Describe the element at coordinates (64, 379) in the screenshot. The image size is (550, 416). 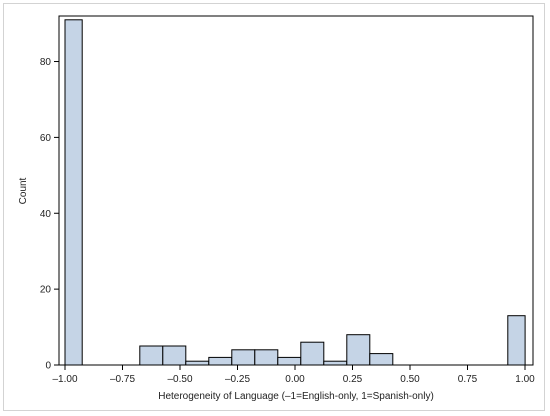
I see `x-tick-label: –1.00` at that location.